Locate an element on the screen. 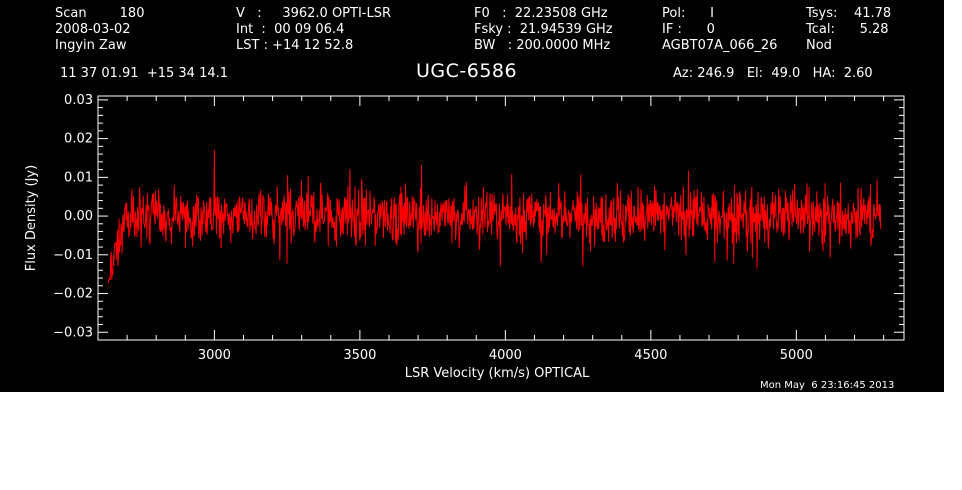 The width and height of the screenshot is (962, 490). header-observer: Ingyin Zaw is located at coordinates (91, 45).